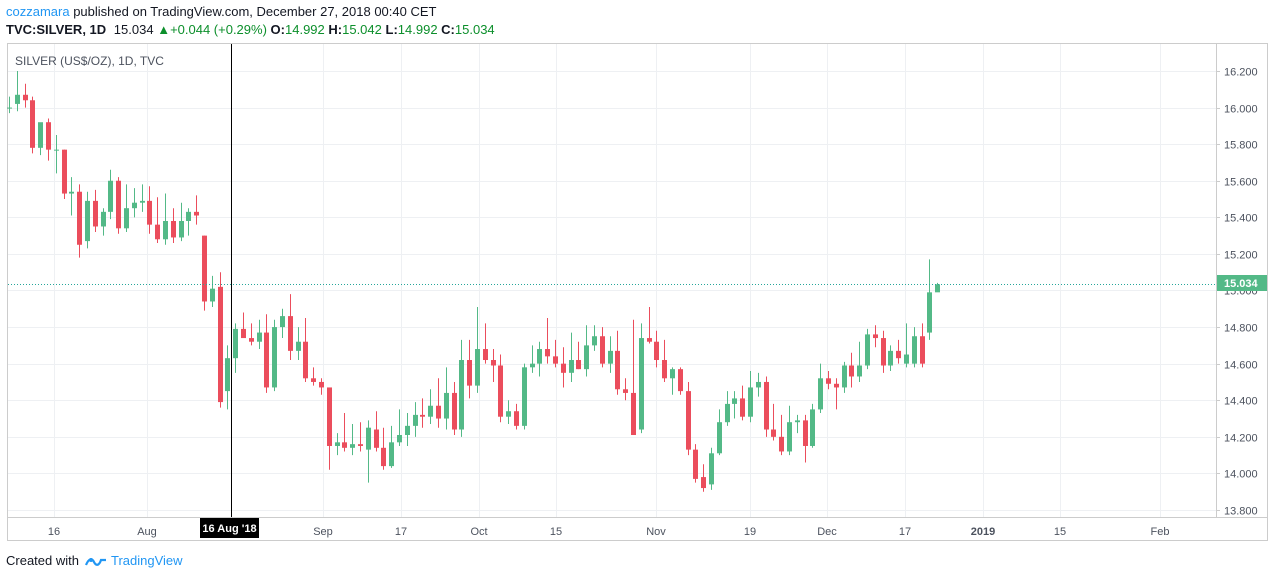 This screenshot has width=1274, height=579. Describe the element at coordinates (146, 560) in the screenshot. I see `tradingview-brand-link: TradingView` at that location.